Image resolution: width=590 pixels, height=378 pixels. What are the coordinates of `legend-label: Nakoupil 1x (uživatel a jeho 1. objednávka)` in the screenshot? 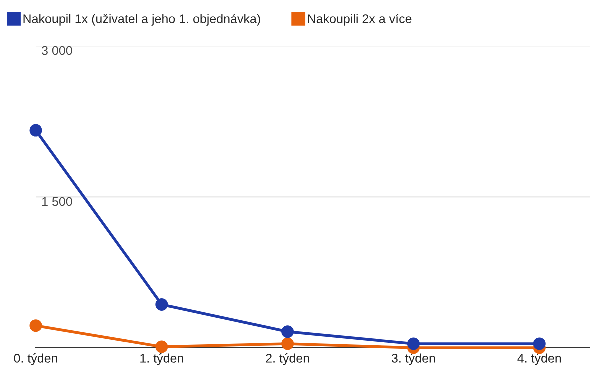 It's located at (142, 20).